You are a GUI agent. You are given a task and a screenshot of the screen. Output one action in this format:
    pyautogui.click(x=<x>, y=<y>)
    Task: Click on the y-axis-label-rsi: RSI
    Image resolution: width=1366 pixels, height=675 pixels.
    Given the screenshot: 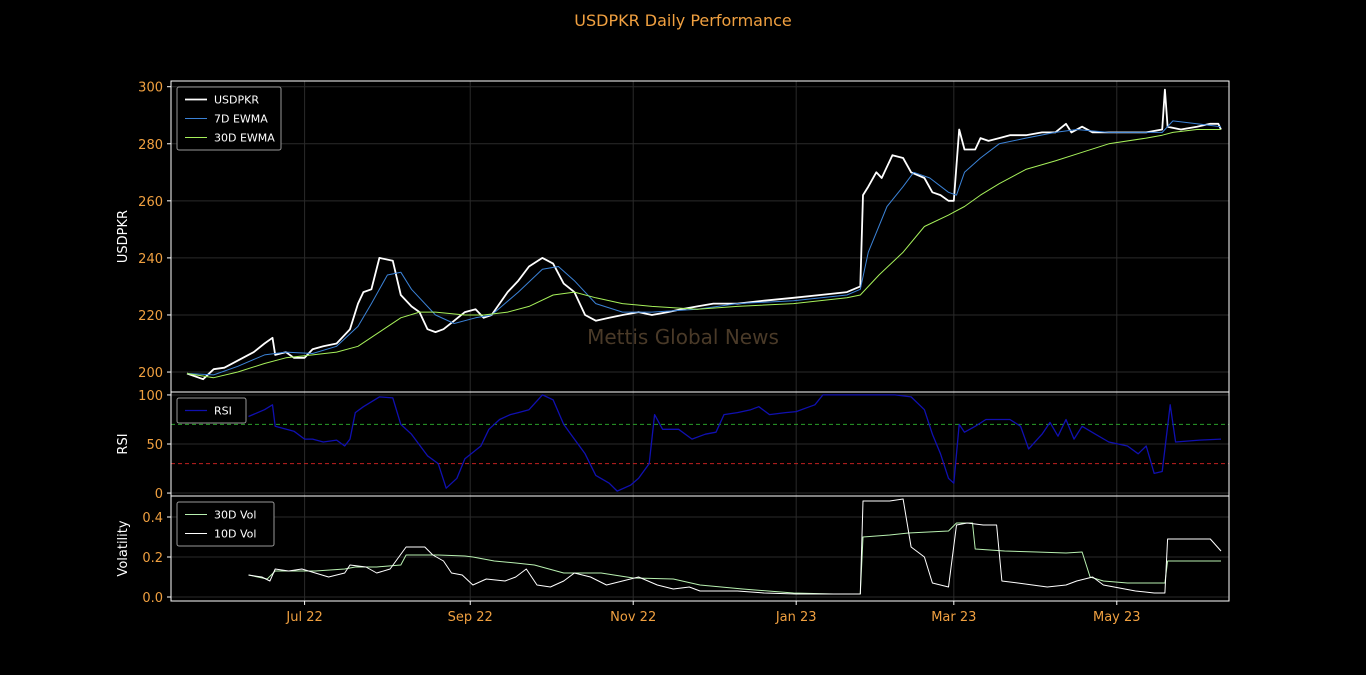 What is the action you would take?
    pyautogui.click(x=123, y=443)
    